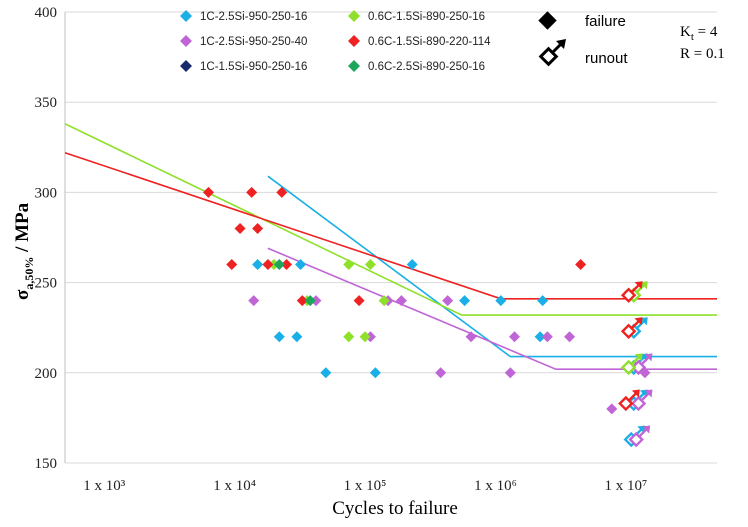 The height and width of the screenshot is (527, 748). Describe the element at coordinates (583, 39) in the screenshot. I see `marker-legend: failure runout` at that location.